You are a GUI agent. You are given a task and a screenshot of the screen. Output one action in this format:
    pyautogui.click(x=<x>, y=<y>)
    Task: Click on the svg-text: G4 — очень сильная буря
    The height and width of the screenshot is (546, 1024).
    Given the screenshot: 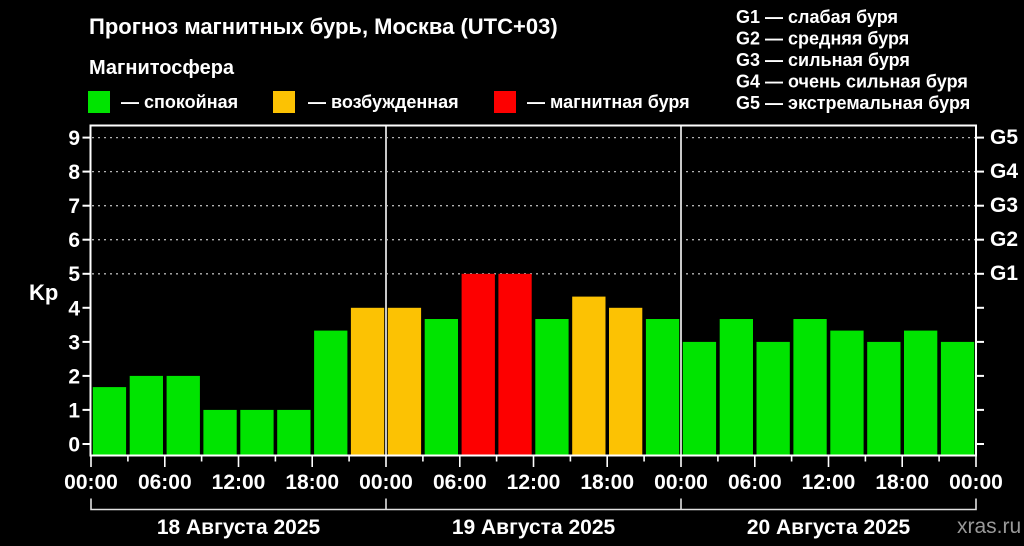 What is the action you would take?
    pyautogui.click(x=852, y=82)
    